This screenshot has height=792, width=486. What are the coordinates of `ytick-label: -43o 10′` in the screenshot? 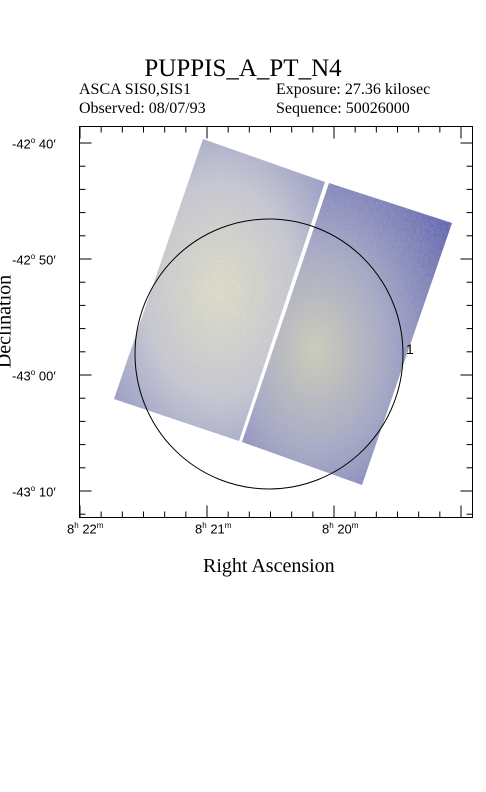 It's located at (34, 492).